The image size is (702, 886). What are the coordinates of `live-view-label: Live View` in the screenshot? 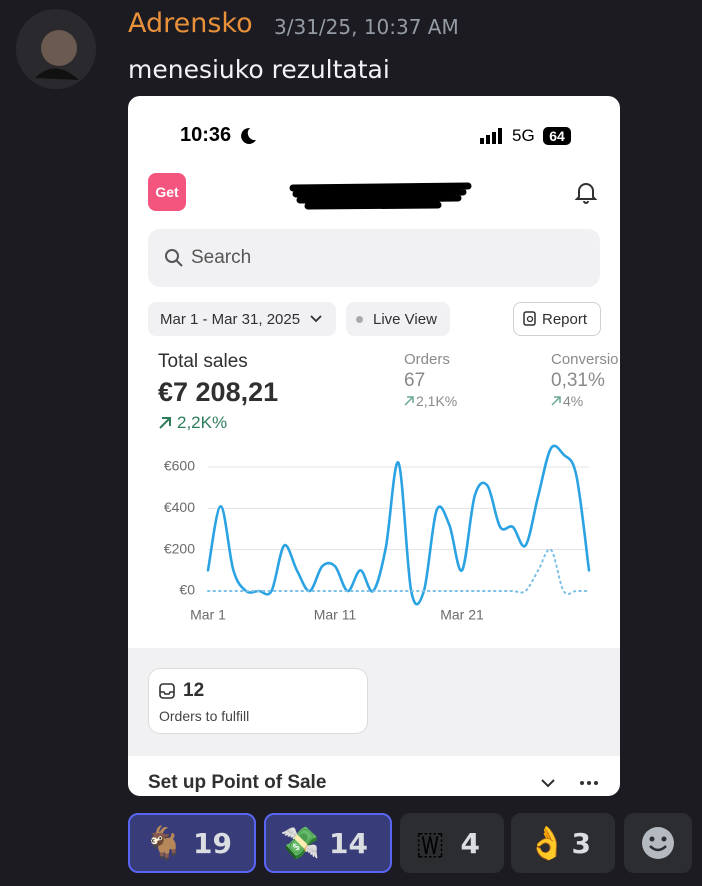 It's located at (405, 319).